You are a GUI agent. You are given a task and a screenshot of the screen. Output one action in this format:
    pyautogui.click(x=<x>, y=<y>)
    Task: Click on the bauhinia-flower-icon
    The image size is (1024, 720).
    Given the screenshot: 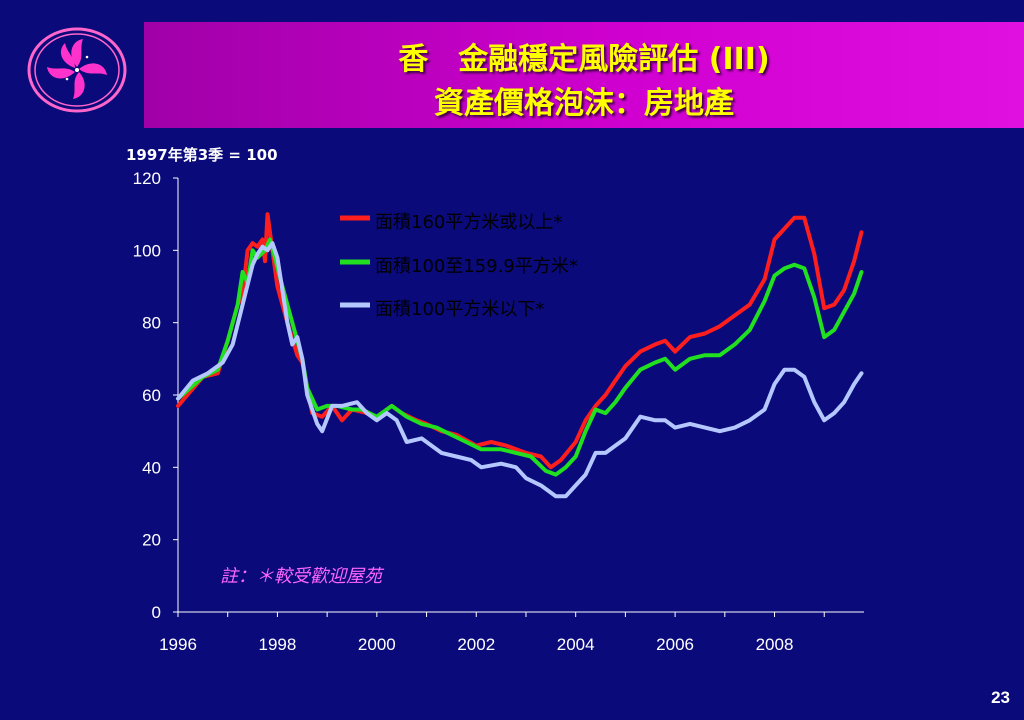 What is the action you would take?
    pyautogui.click(x=77, y=70)
    